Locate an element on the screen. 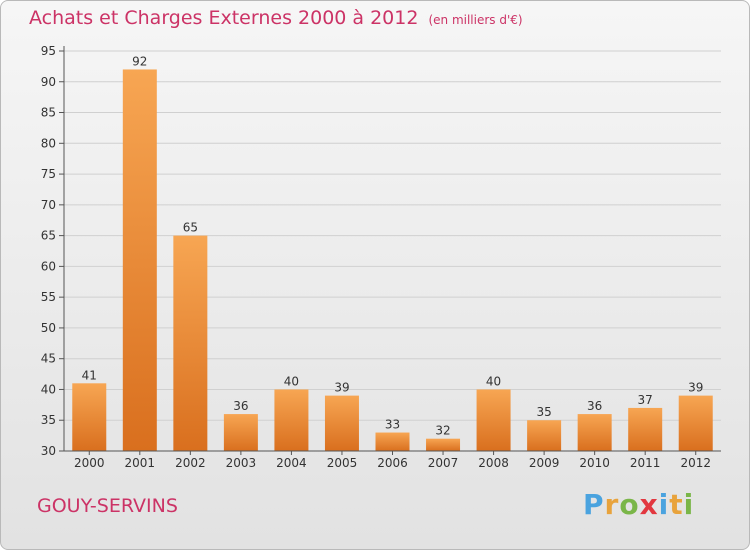 The width and height of the screenshot is (750, 550). data-label-2003: 36 is located at coordinates (240, 406).